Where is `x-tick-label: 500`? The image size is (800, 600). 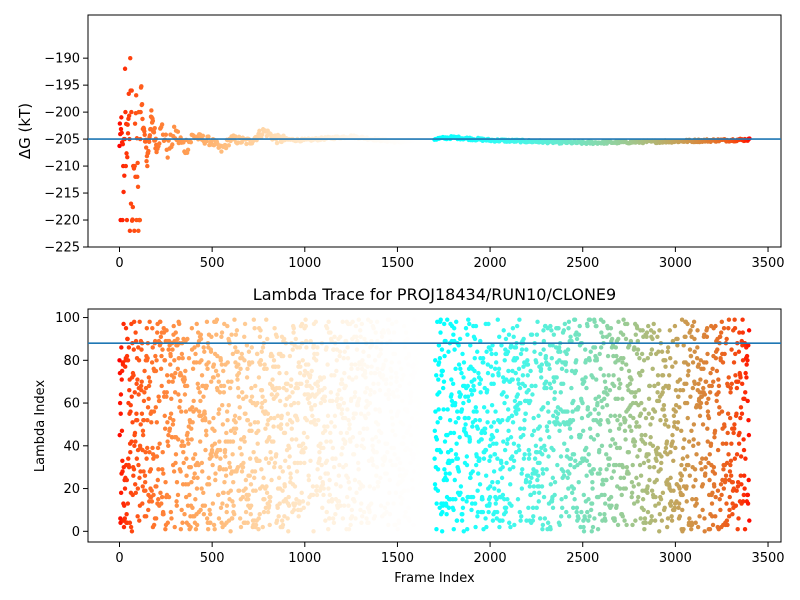
x-tick-label: 500 is located at coordinates (212, 558).